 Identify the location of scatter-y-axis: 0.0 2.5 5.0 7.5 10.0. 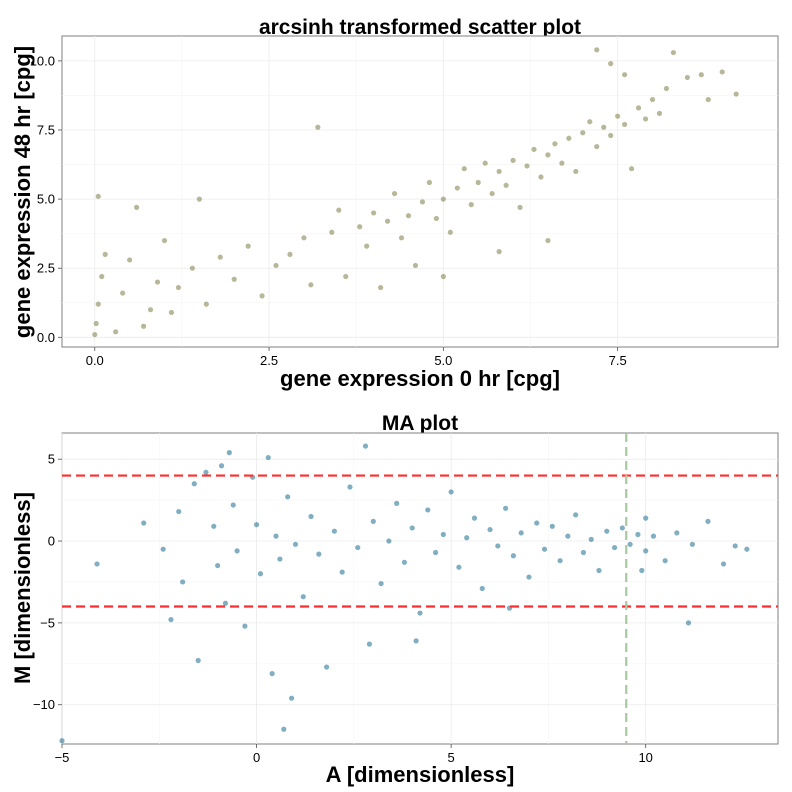
(46, 199).